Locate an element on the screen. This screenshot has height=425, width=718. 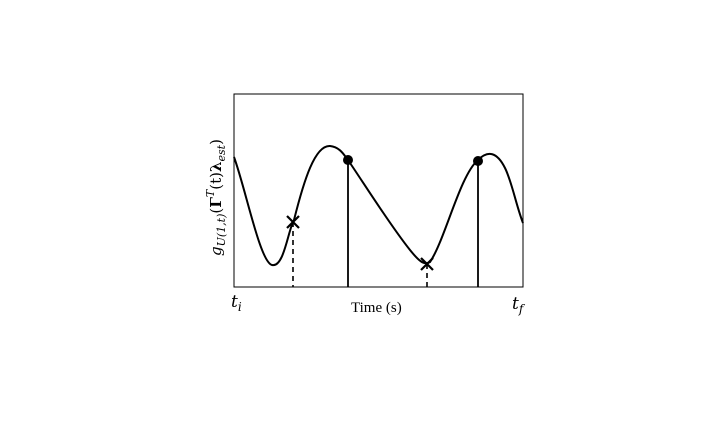
x-end-label: tf is located at coordinates (518, 305).